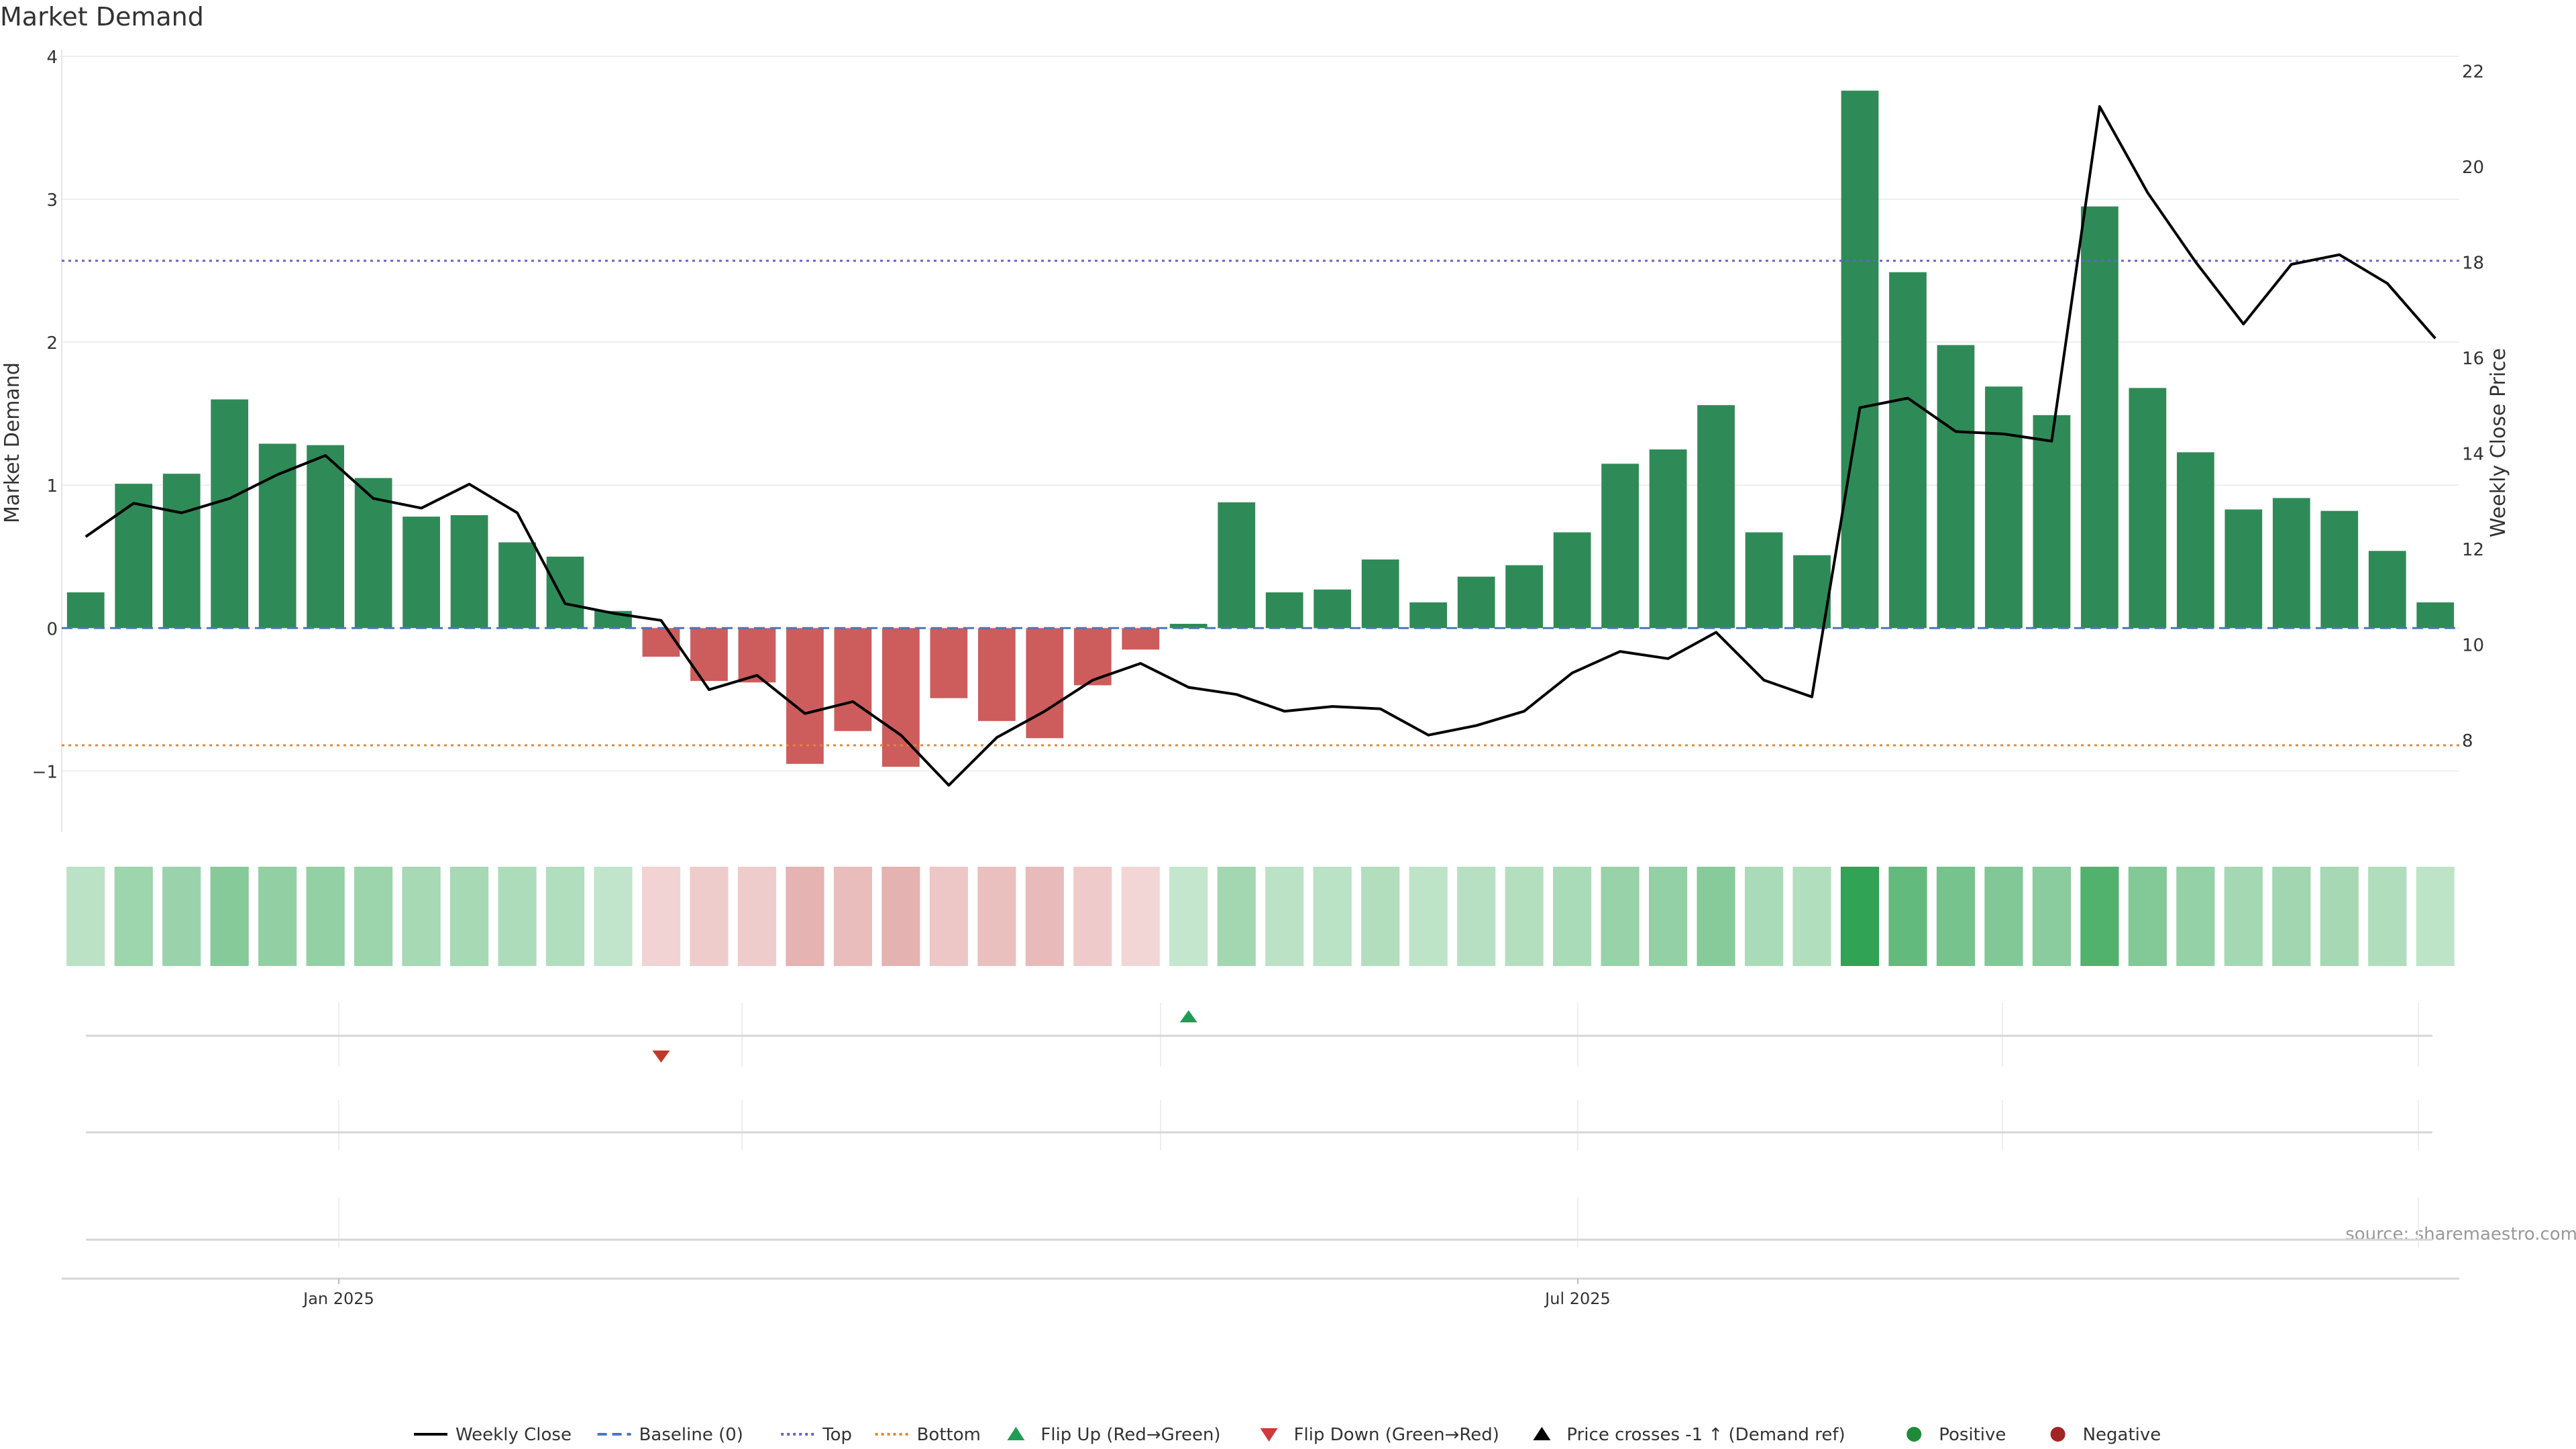 This screenshot has height=1449, width=2576. I want to click on chart-title: Market Demand, so click(102, 17).